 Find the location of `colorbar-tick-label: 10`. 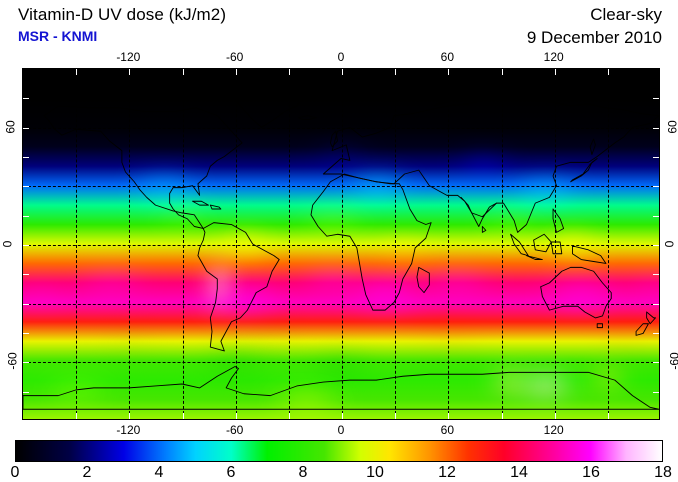

colorbar-tick-label: 10 is located at coordinates (375, 472).